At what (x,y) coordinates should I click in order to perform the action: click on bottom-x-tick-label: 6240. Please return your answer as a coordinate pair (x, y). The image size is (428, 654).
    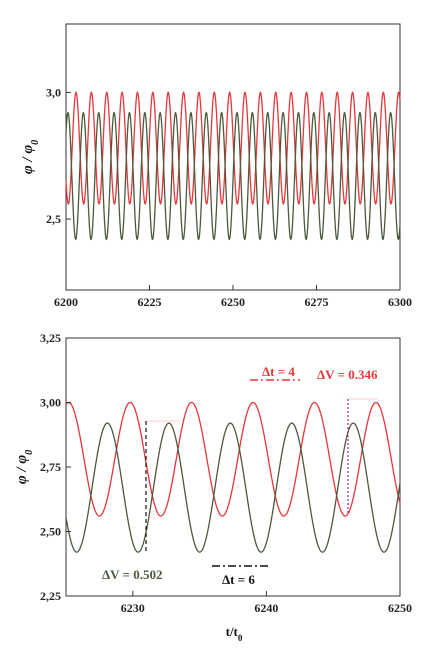
    Looking at the image, I should click on (266, 608).